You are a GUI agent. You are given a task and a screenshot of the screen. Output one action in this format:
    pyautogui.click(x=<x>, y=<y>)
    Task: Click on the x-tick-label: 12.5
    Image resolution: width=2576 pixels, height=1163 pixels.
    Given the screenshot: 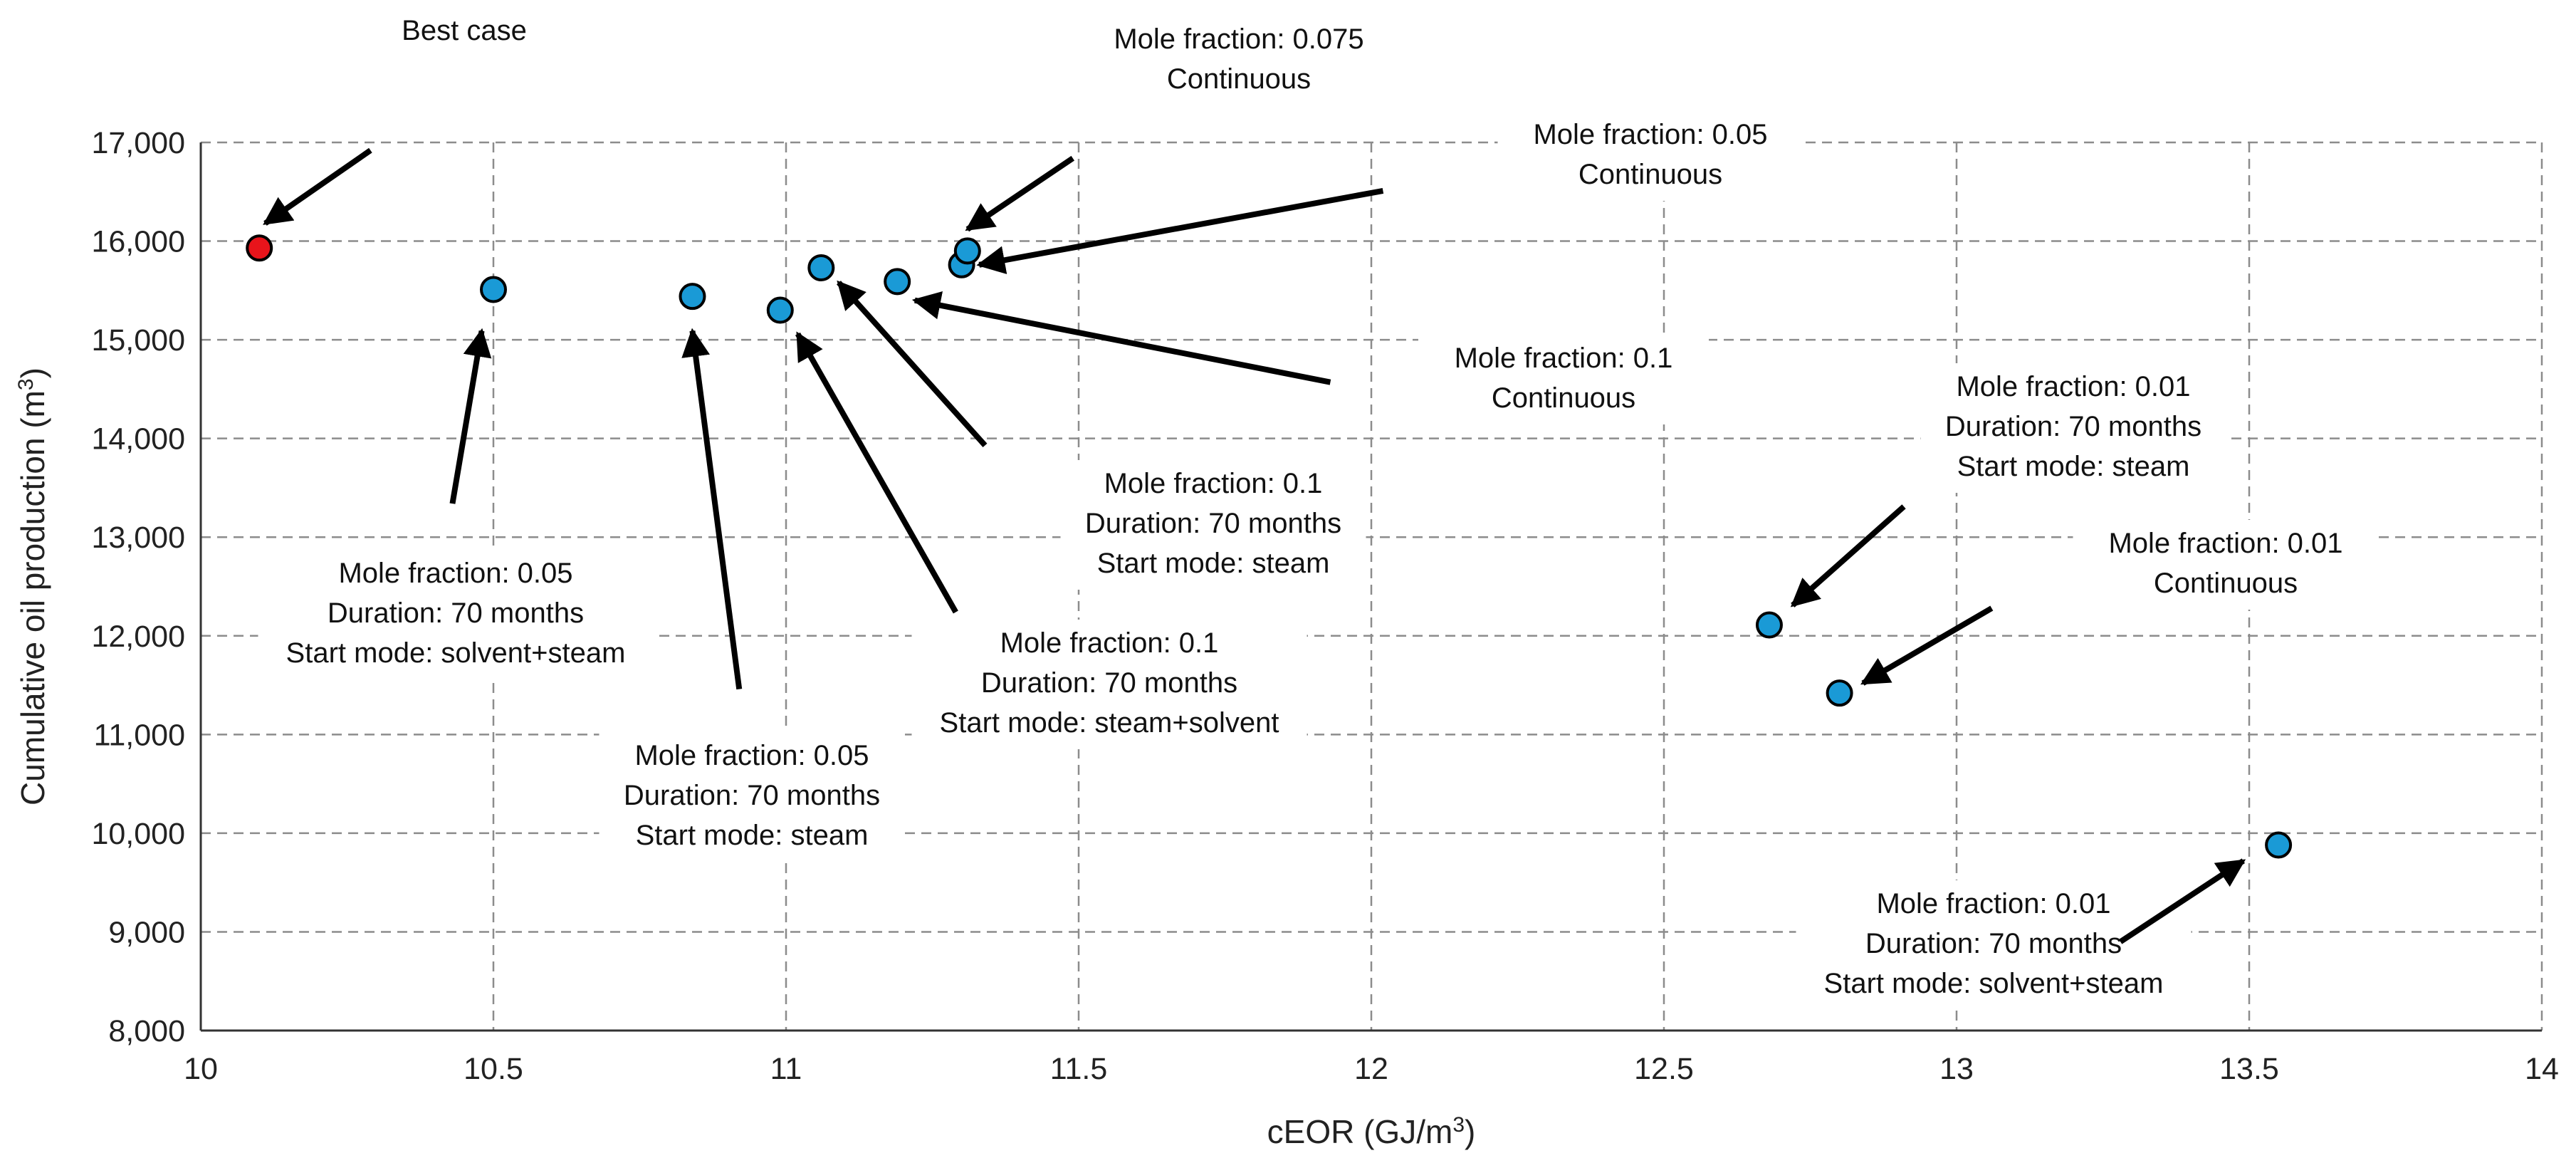 What is the action you would take?
    pyautogui.click(x=1664, y=1069)
    